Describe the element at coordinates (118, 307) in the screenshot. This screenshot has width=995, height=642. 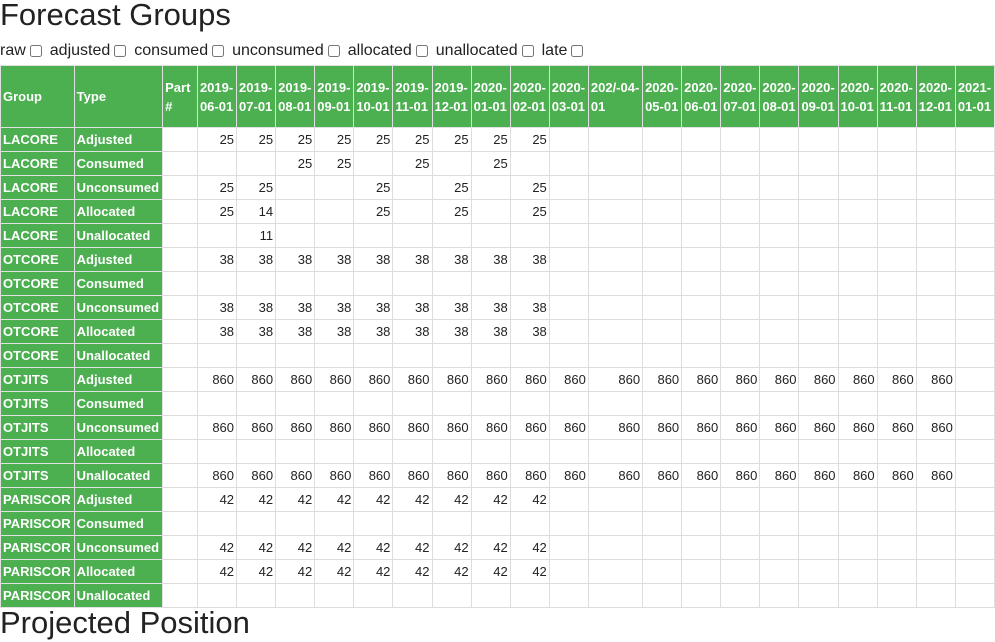
I see `row-type: Unconsumed` at that location.